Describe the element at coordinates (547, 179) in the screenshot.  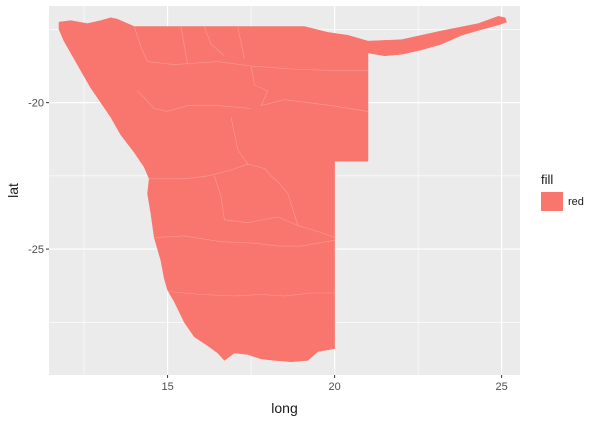
I see `legend-title: fill` at that location.